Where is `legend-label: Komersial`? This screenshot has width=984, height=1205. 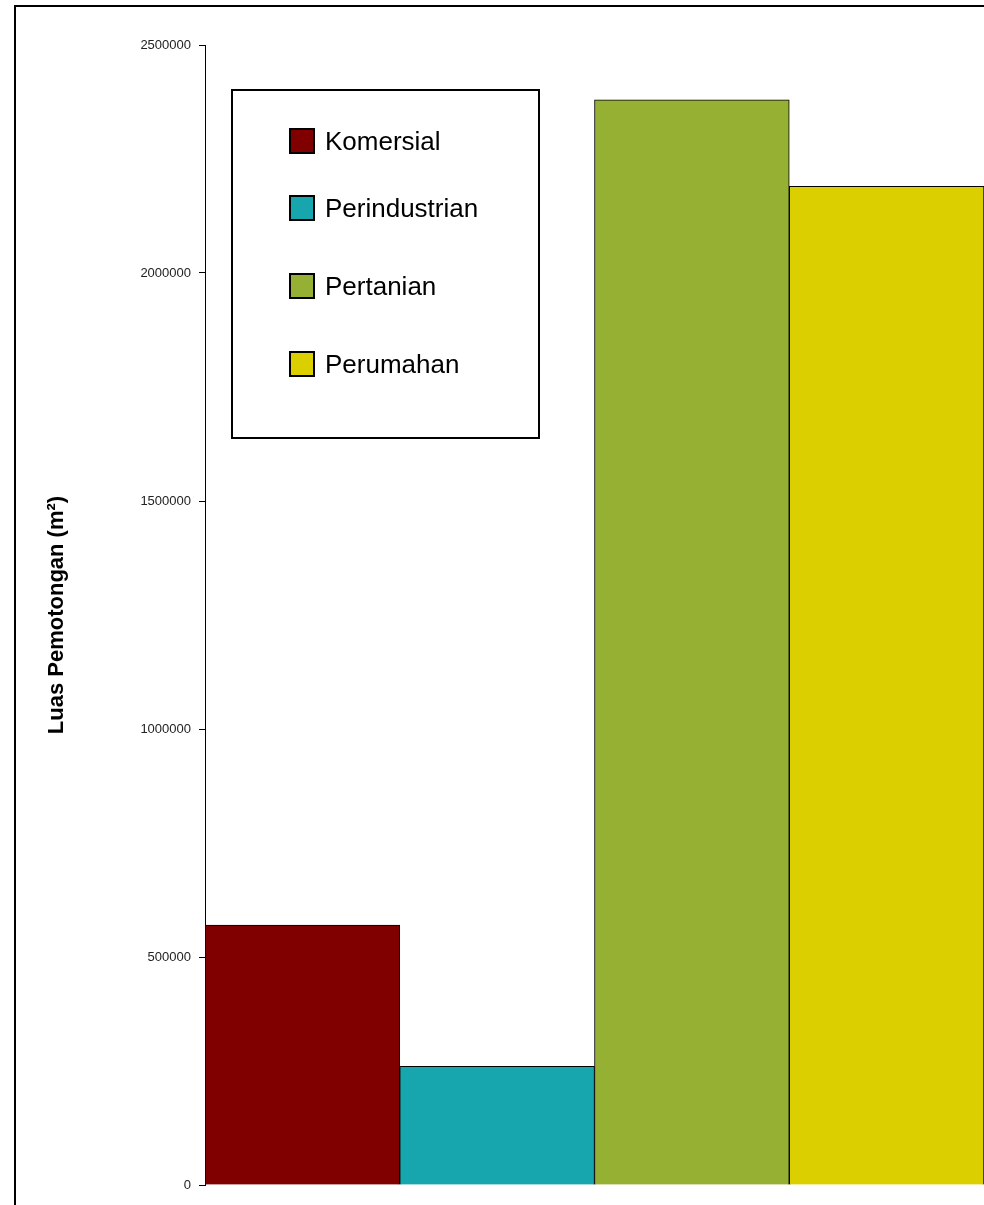 legend-label: Komersial is located at coordinates (383, 141).